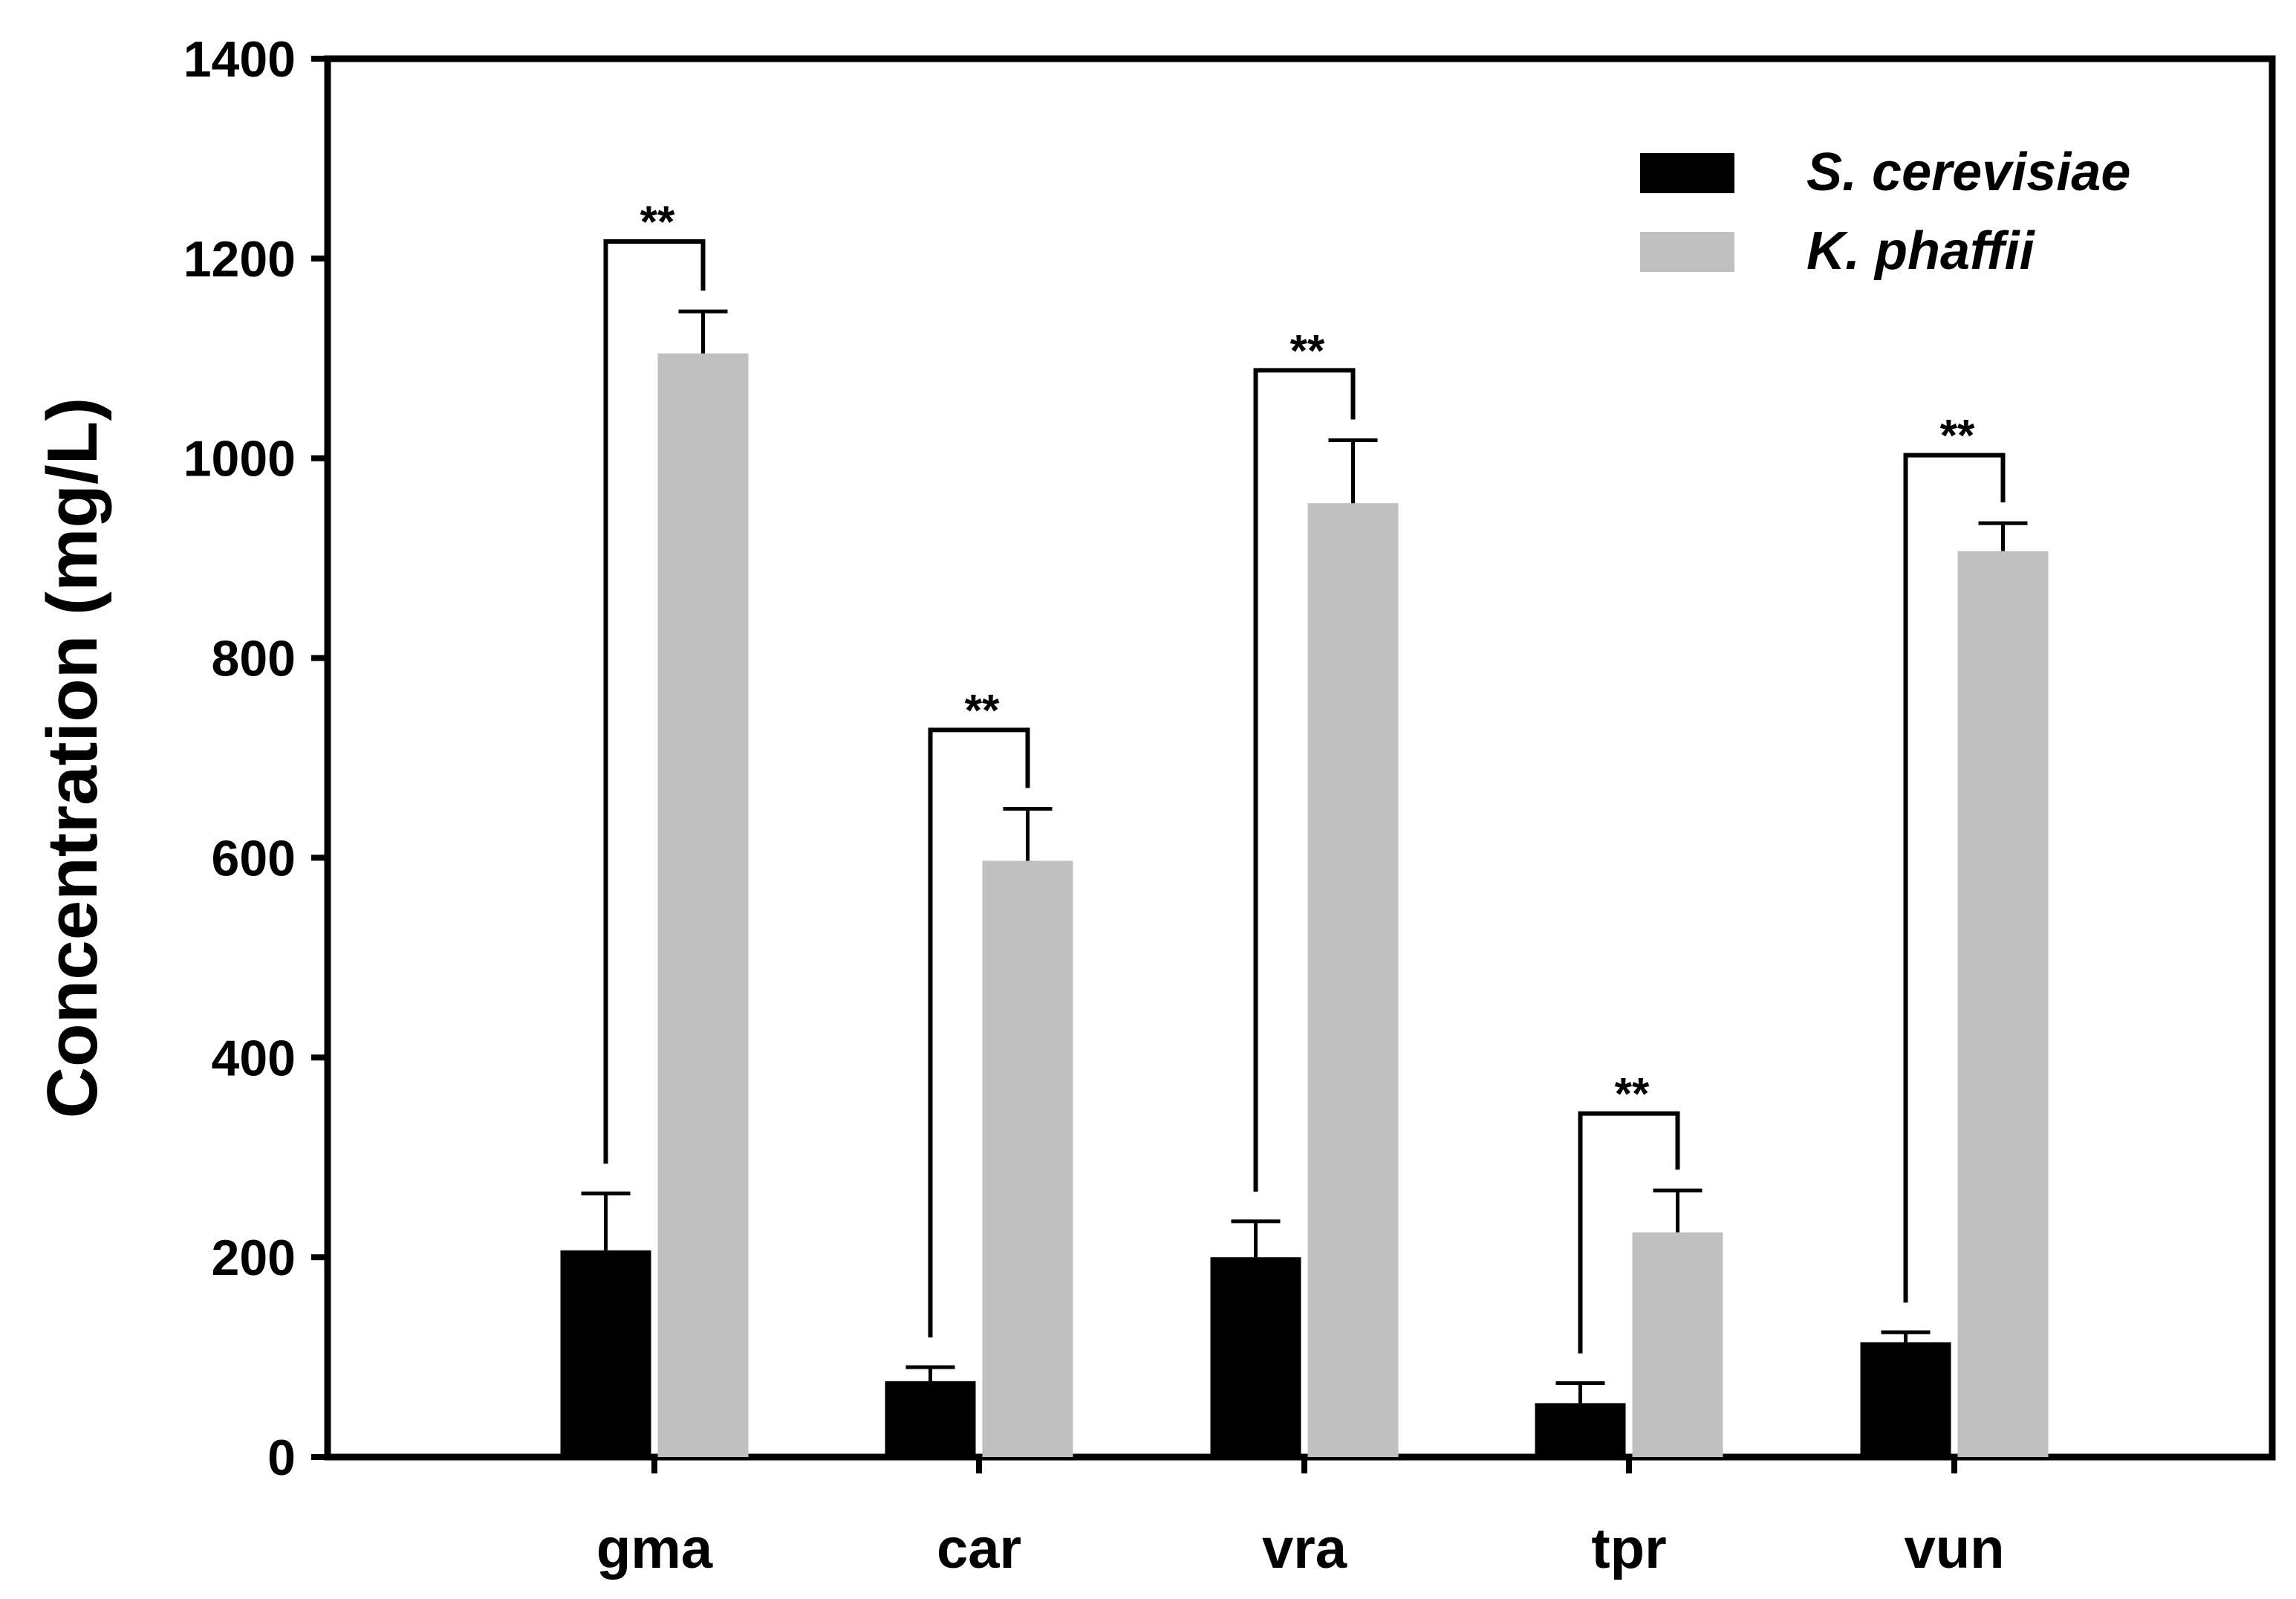  I want to click on significance-label-car: **, so click(982, 710).